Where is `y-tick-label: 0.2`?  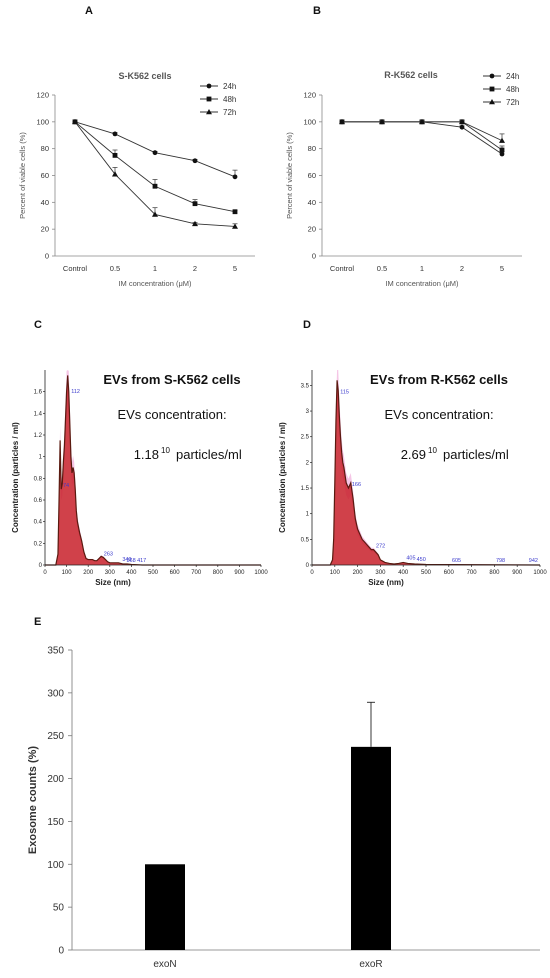
y-tick-label: 0.2 is located at coordinates (38, 544).